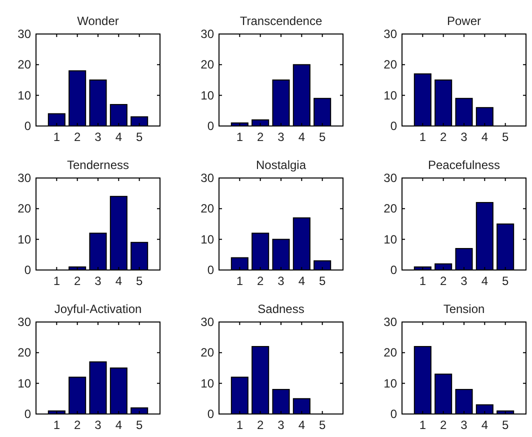 The width and height of the screenshot is (532, 437). Describe the element at coordinates (464, 21) in the screenshot. I see `chart-title: Power` at that location.